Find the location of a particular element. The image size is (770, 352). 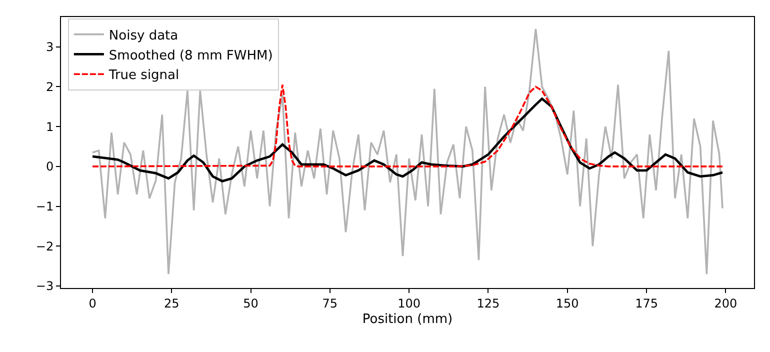

x-tick-label: 75 is located at coordinates (330, 303).